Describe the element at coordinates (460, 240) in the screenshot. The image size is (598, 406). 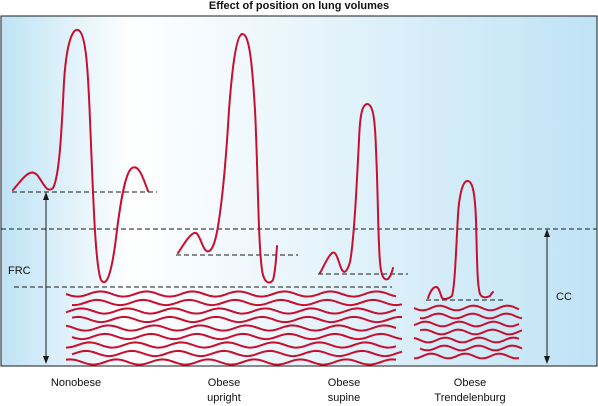
I see `trace-obese-trendelenburg` at that location.